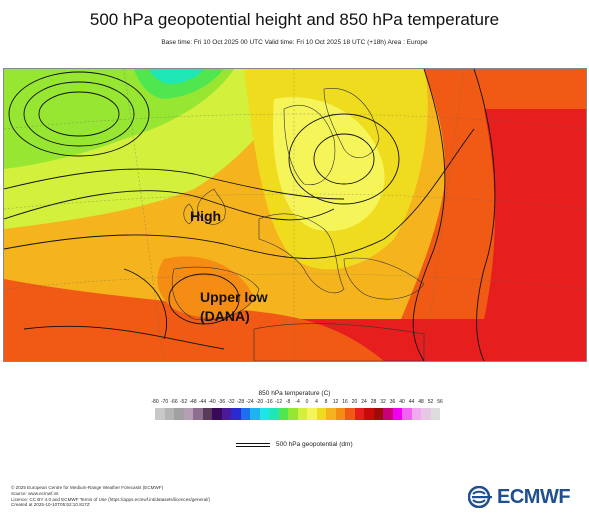 The image size is (589, 530). I want to click on legend-tick-label: 24, so click(364, 402).